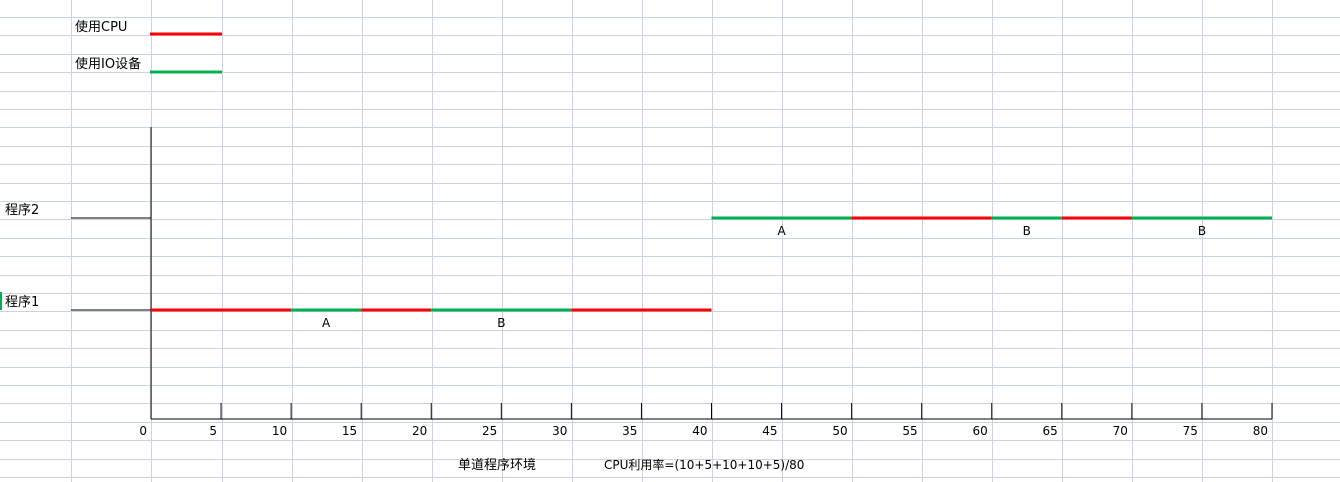  Describe the element at coordinates (629, 431) in the screenshot. I see `x-tick-label: 35` at that location.